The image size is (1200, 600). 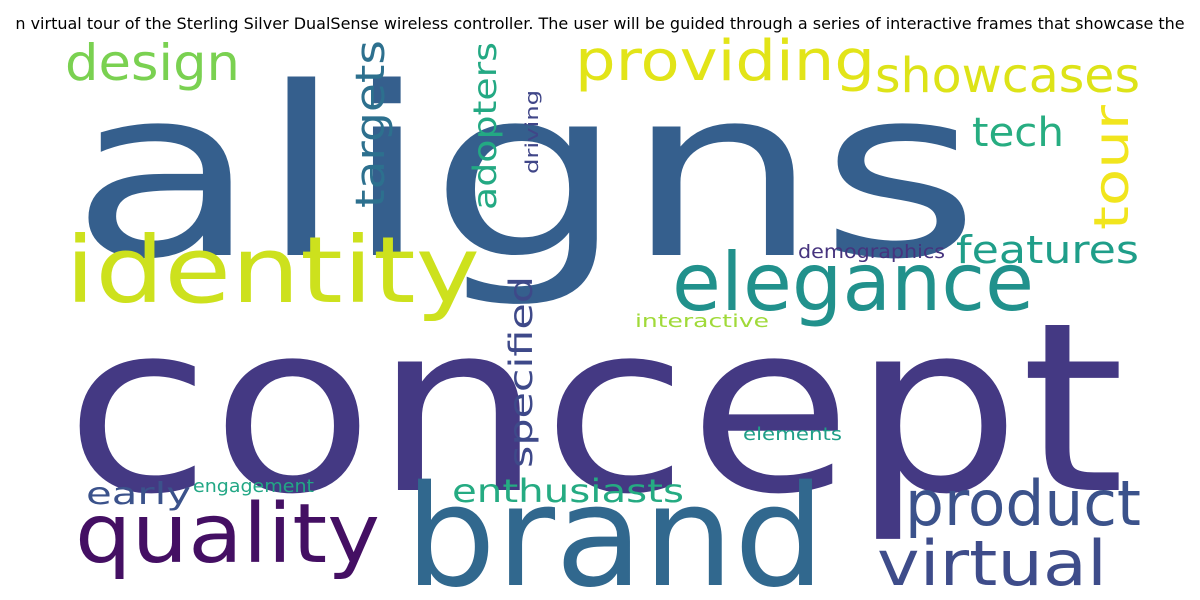 What do you see at coordinates (152, 63) in the screenshot?
I see `word-design: design` at bounding box center [152, 63].